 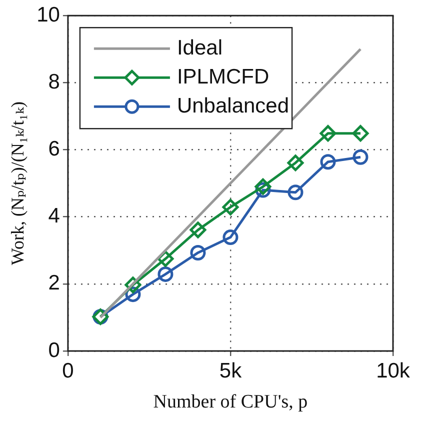 What do you see at coordinates (54, 283) in the screenshot?
I see `y-tick-label: 2` at bounding box center [54, 283].